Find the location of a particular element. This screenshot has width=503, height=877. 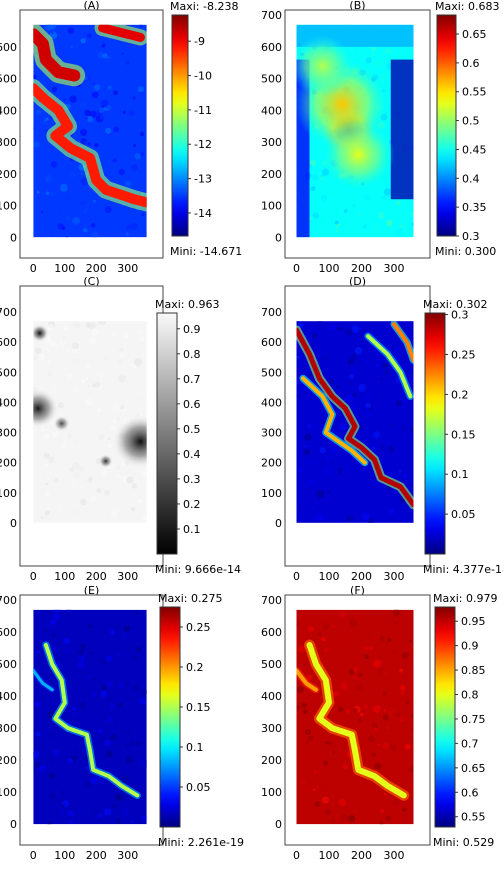

colorbar is located at coordinates (180, 125).